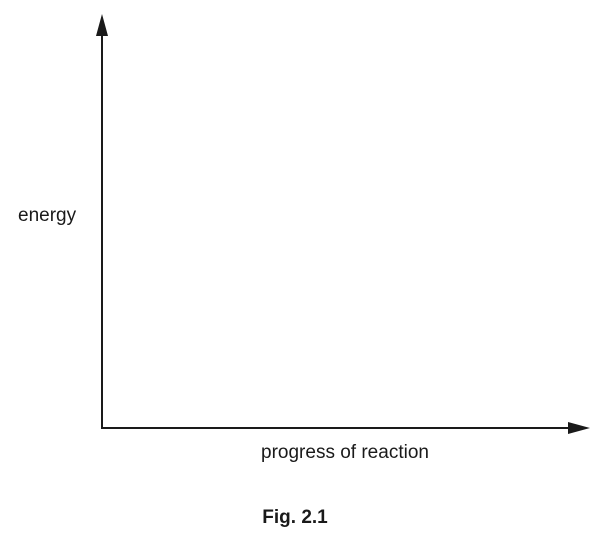 The width and height of the screenshot is (608, 540). What do you see at coordinates (102, 25) in the screenshot?
I see `y-axis-arrow` at bounding box center [102, 25].